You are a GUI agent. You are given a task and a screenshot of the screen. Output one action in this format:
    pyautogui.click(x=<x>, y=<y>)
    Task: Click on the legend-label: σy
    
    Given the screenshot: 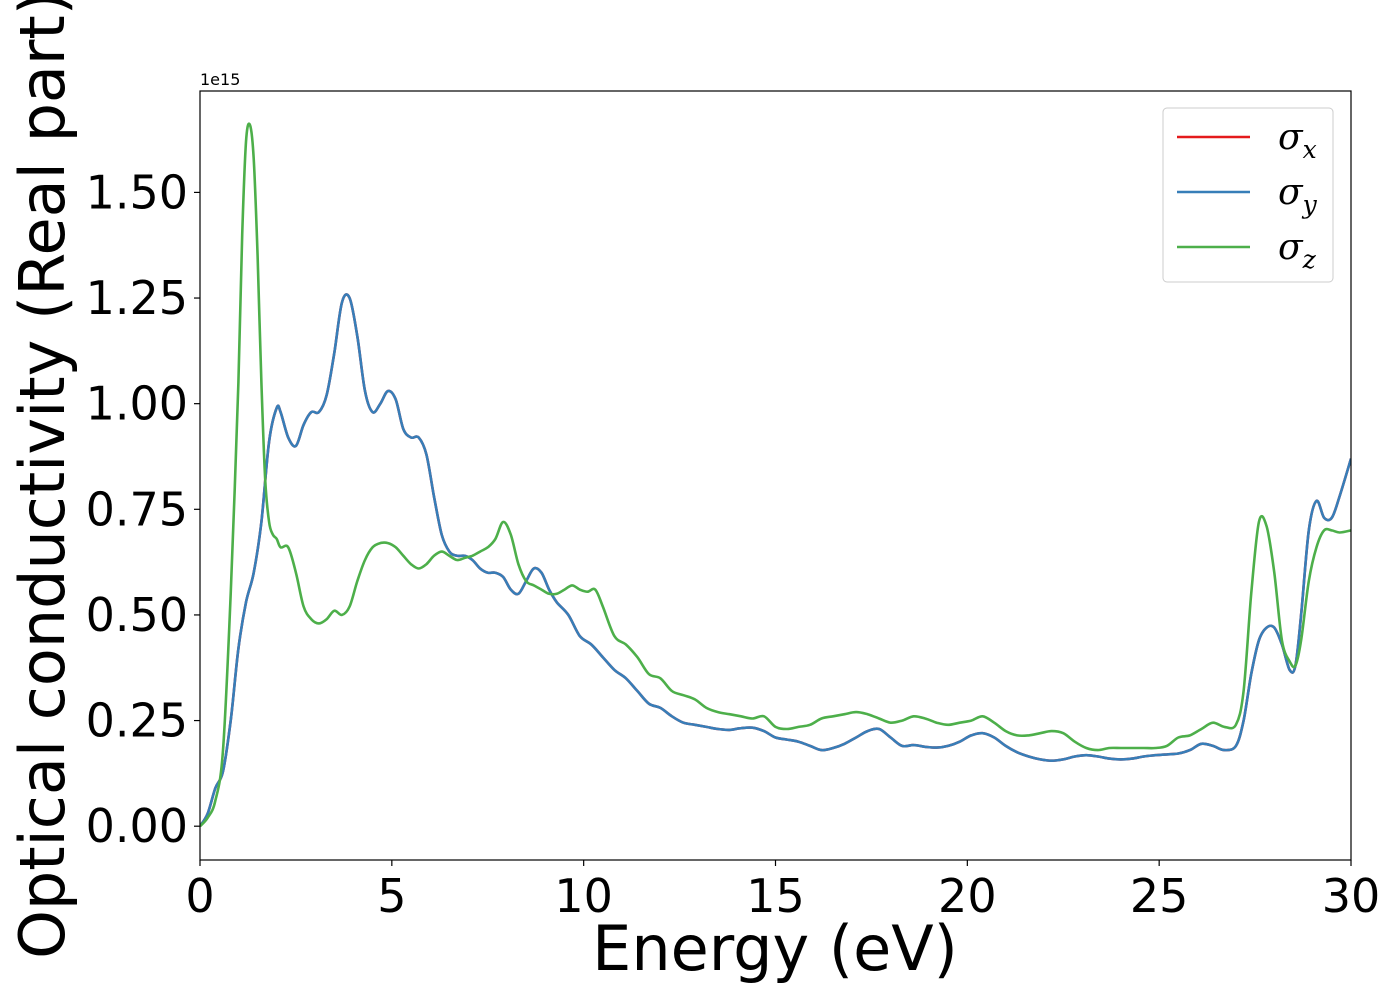 What is the action you would take?
    pyautogui.click(x=1298, y=195)
    